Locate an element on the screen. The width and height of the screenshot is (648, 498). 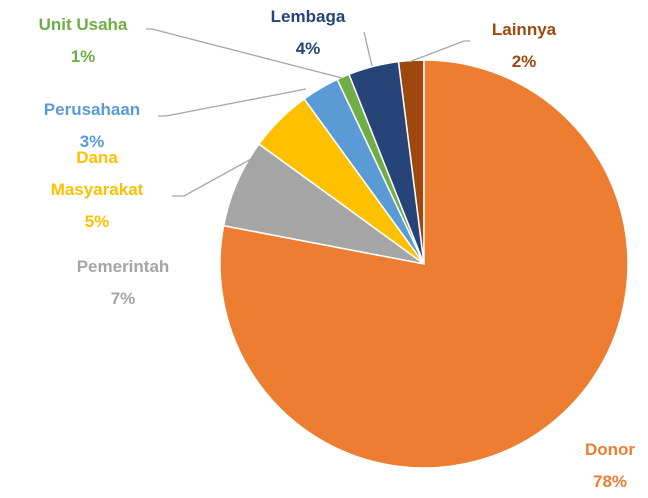
category-label: Donor is located at coordinates (610, 449).